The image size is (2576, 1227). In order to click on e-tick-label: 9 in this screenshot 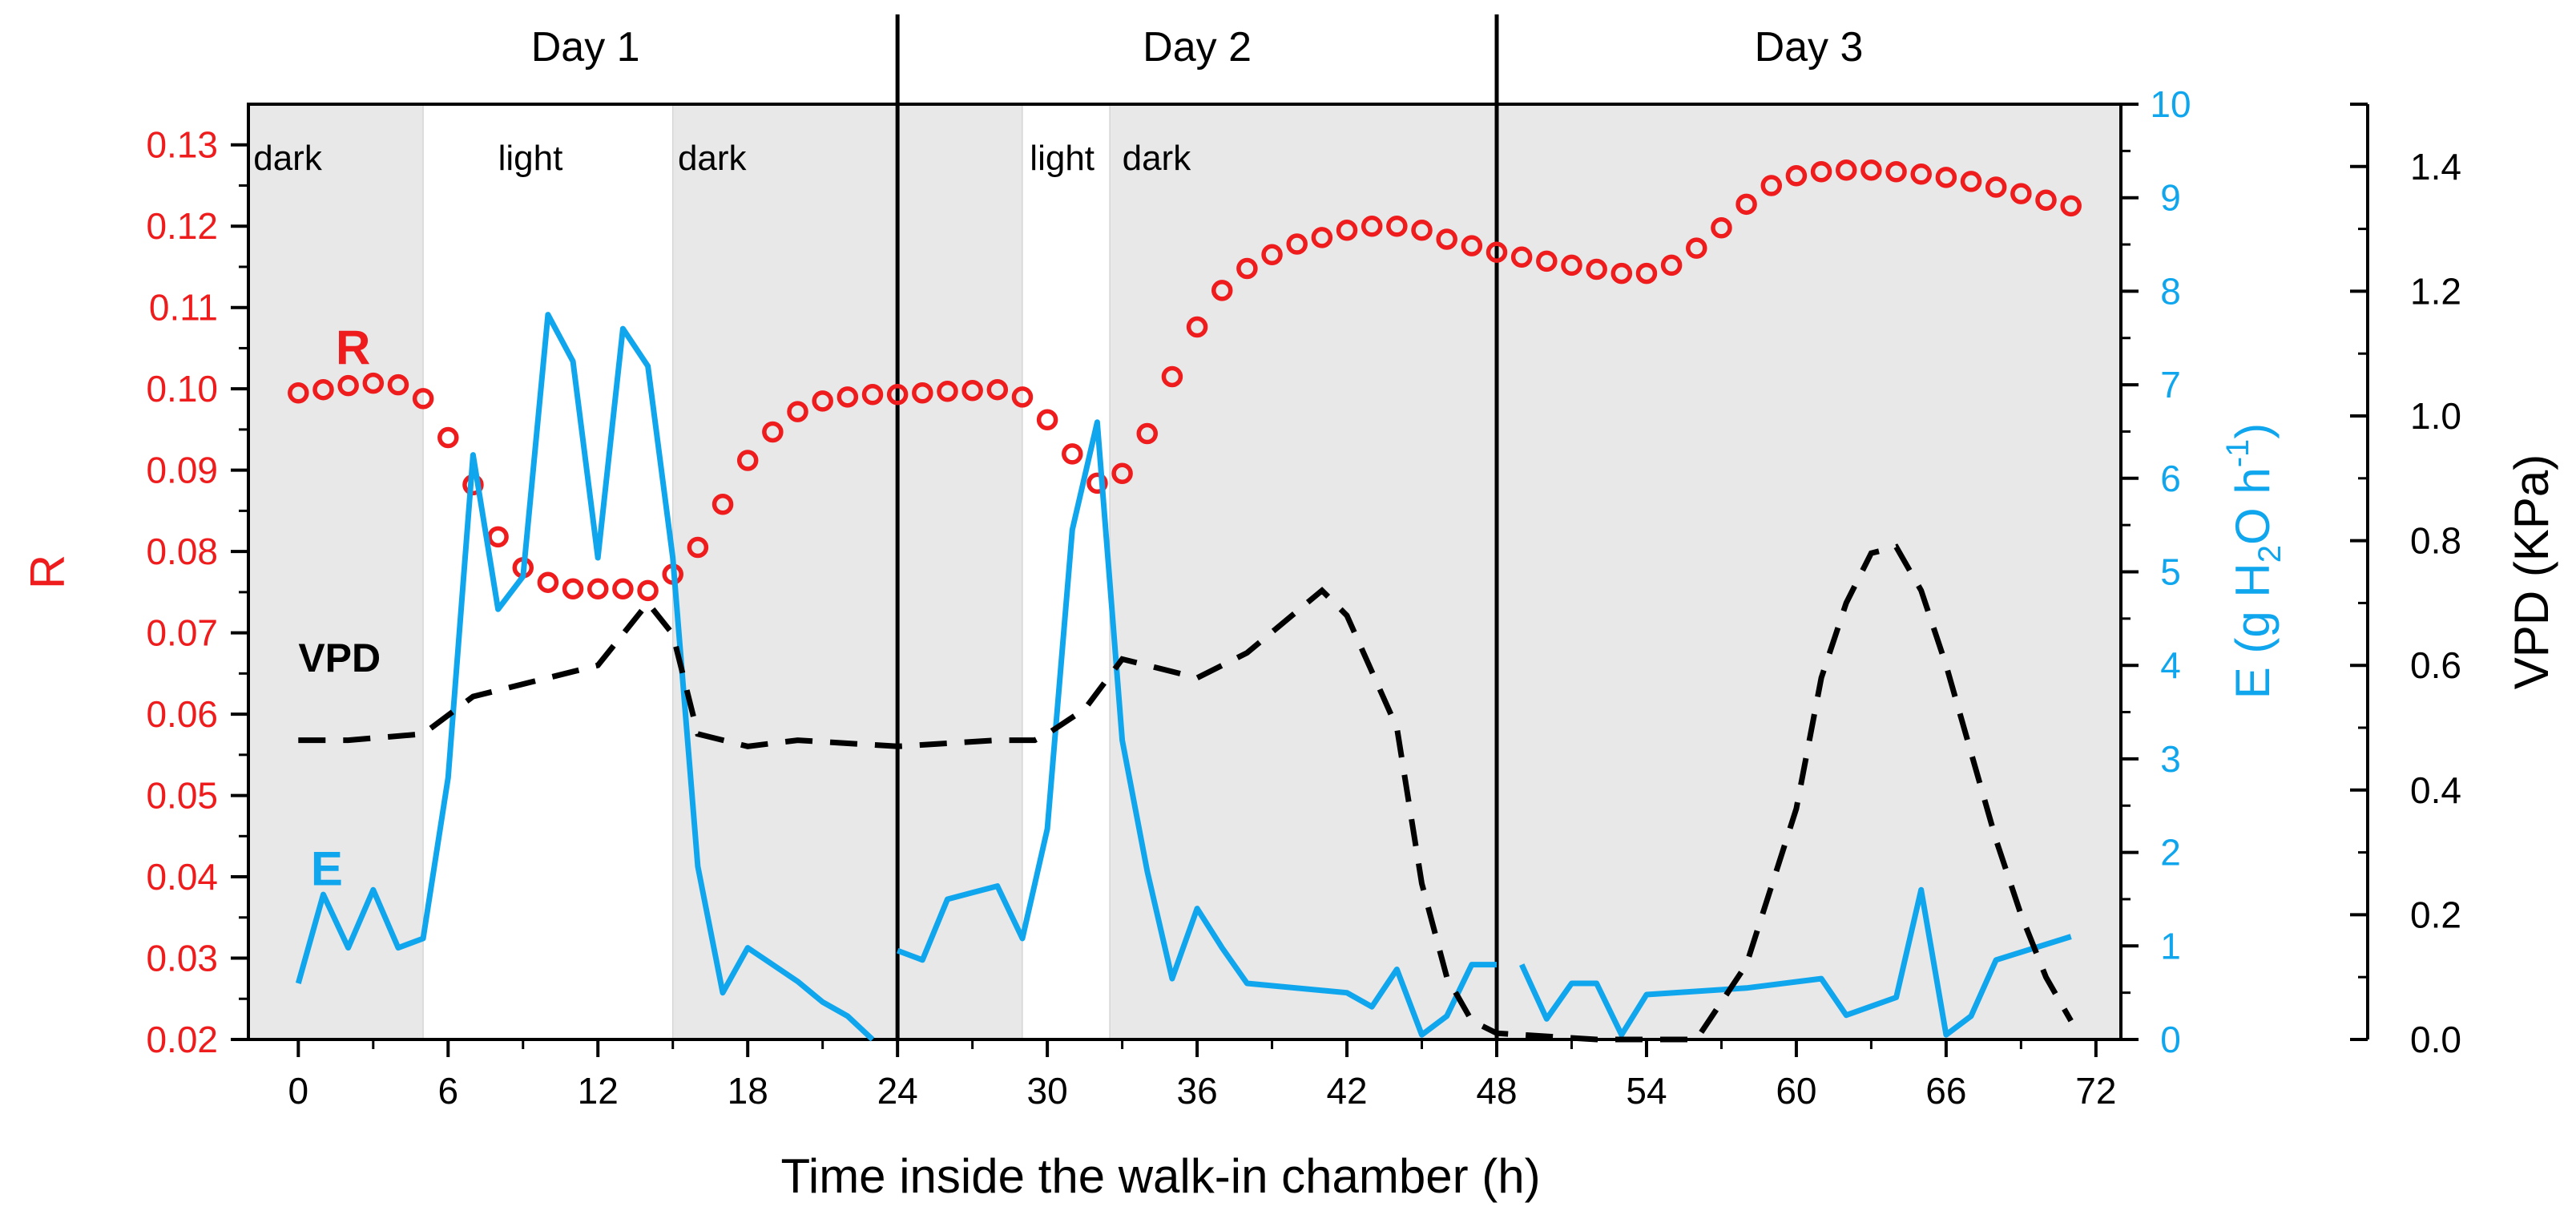, I will do `click(2170, 198)`.